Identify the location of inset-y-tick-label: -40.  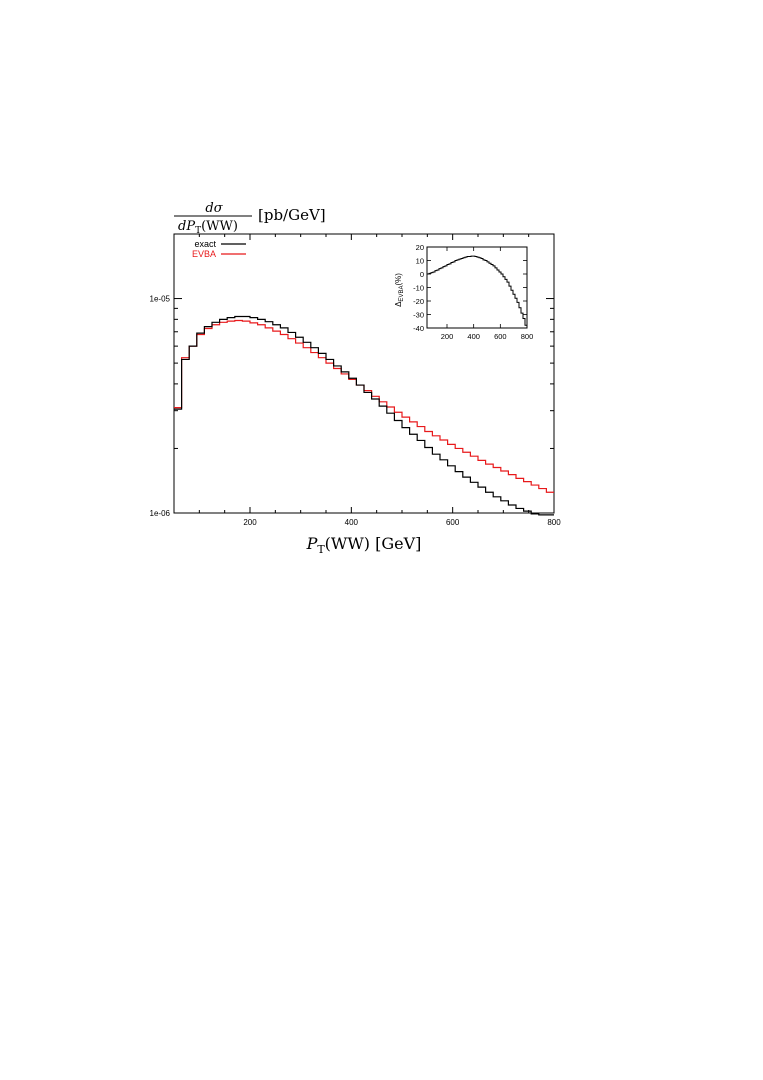
(418, 328).